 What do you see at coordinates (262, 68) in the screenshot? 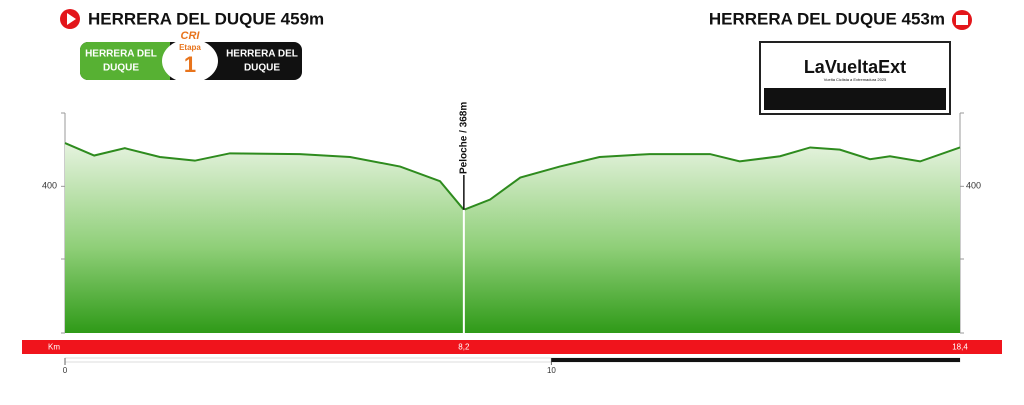
I see `badge-right-line: DUQUE` at bounding box center [262, 68].